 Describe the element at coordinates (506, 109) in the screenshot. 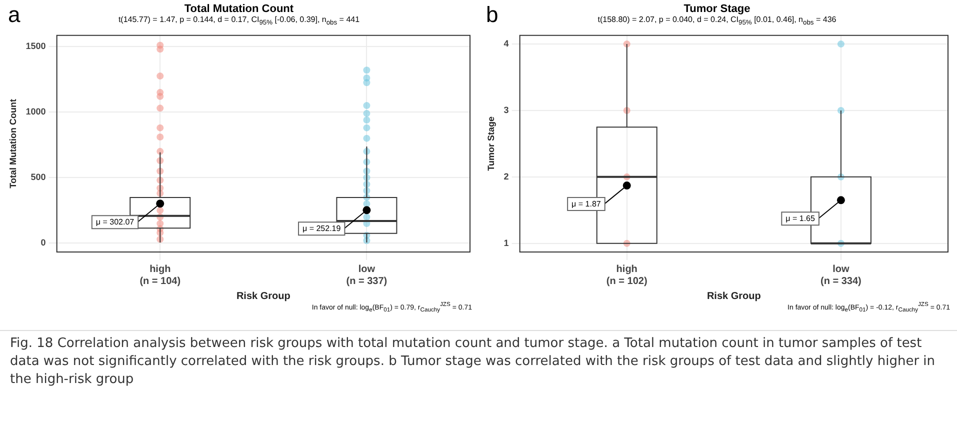

I see `y-tick-label: 3` at that location.